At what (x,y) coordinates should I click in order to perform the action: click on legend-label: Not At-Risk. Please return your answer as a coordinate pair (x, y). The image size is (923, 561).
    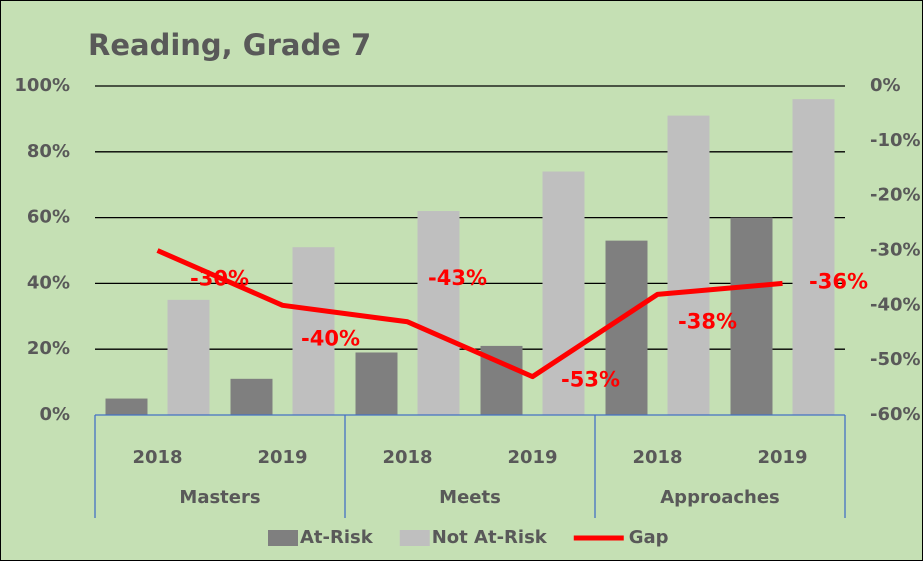
    Looking at the image, I should click on (490, 537).